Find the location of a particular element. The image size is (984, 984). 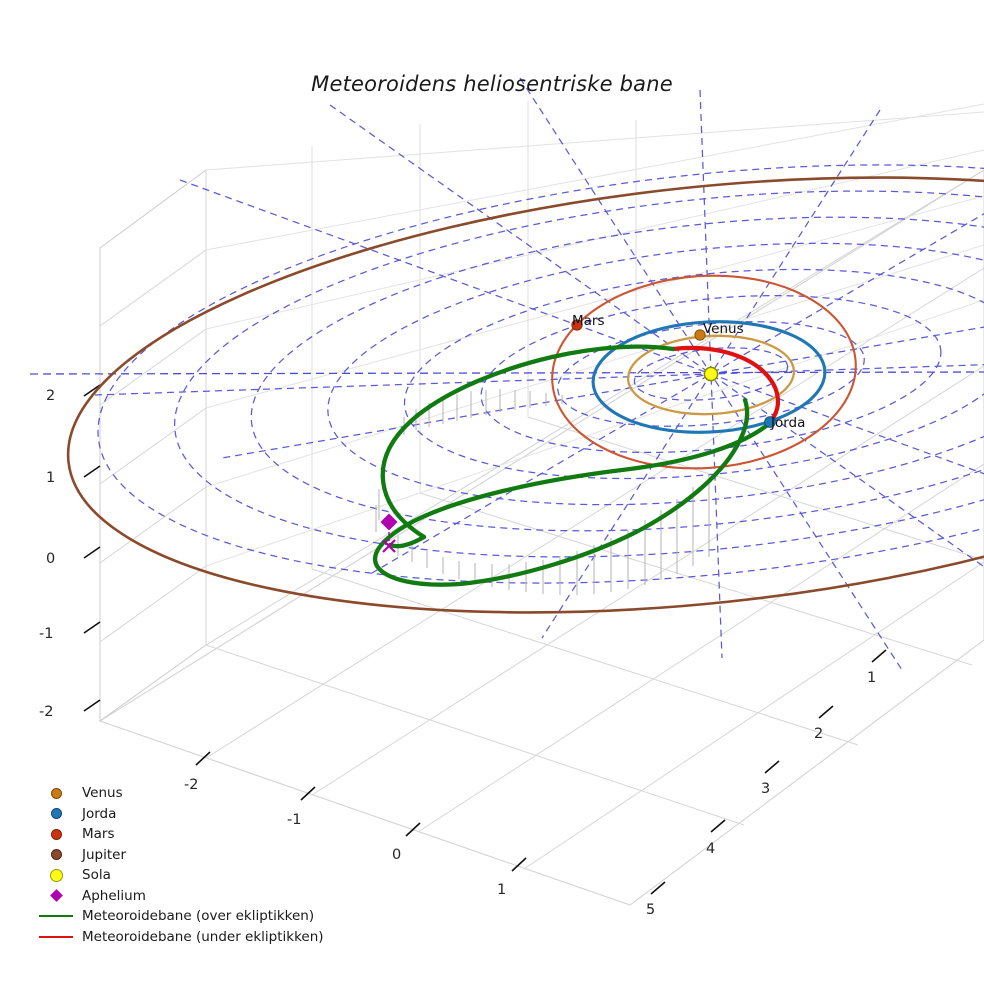

z-tick-label: -1 is located at coordinates (46, 634).